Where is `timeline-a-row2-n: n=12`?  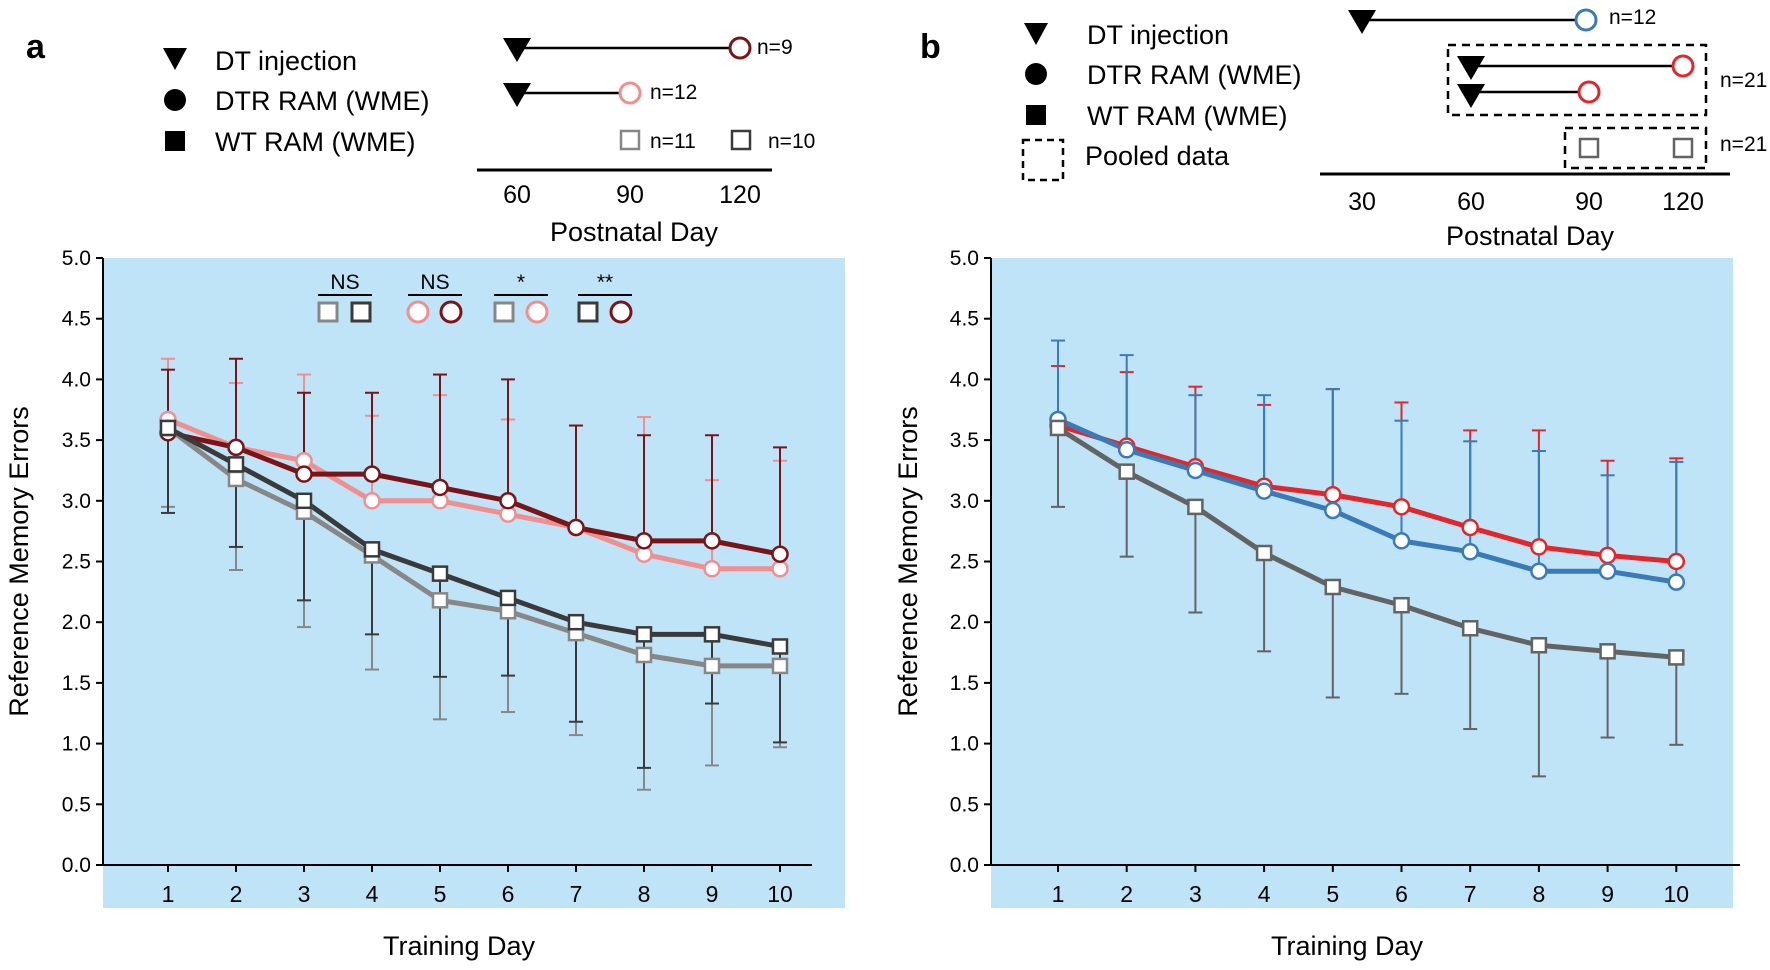 timeline-a-row2-n: n=12 is located at coordinates (673, 92).